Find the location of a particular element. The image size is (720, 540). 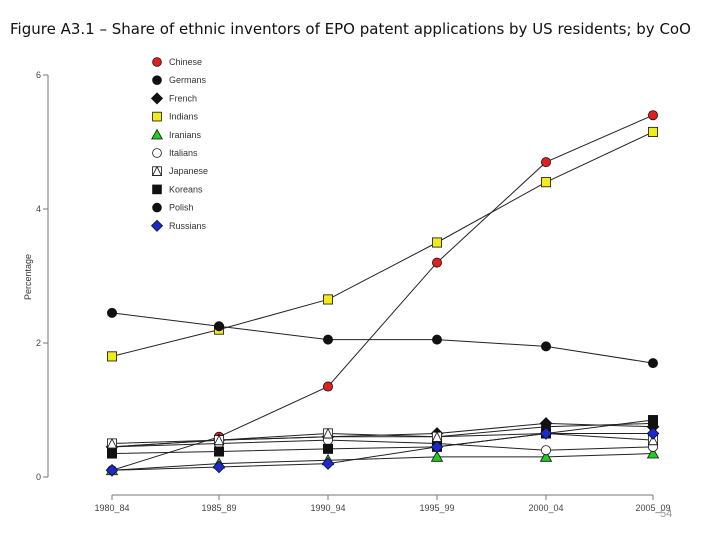

legend-label: Italians is located at coordinates (183, 153).